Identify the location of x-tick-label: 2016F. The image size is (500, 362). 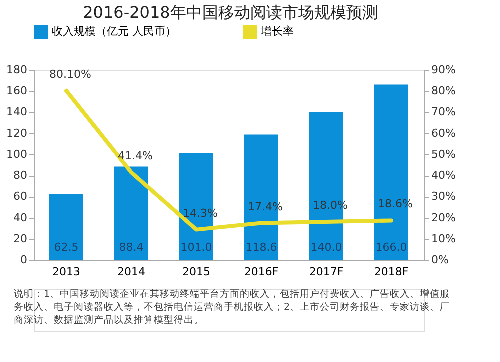
(261, 272).